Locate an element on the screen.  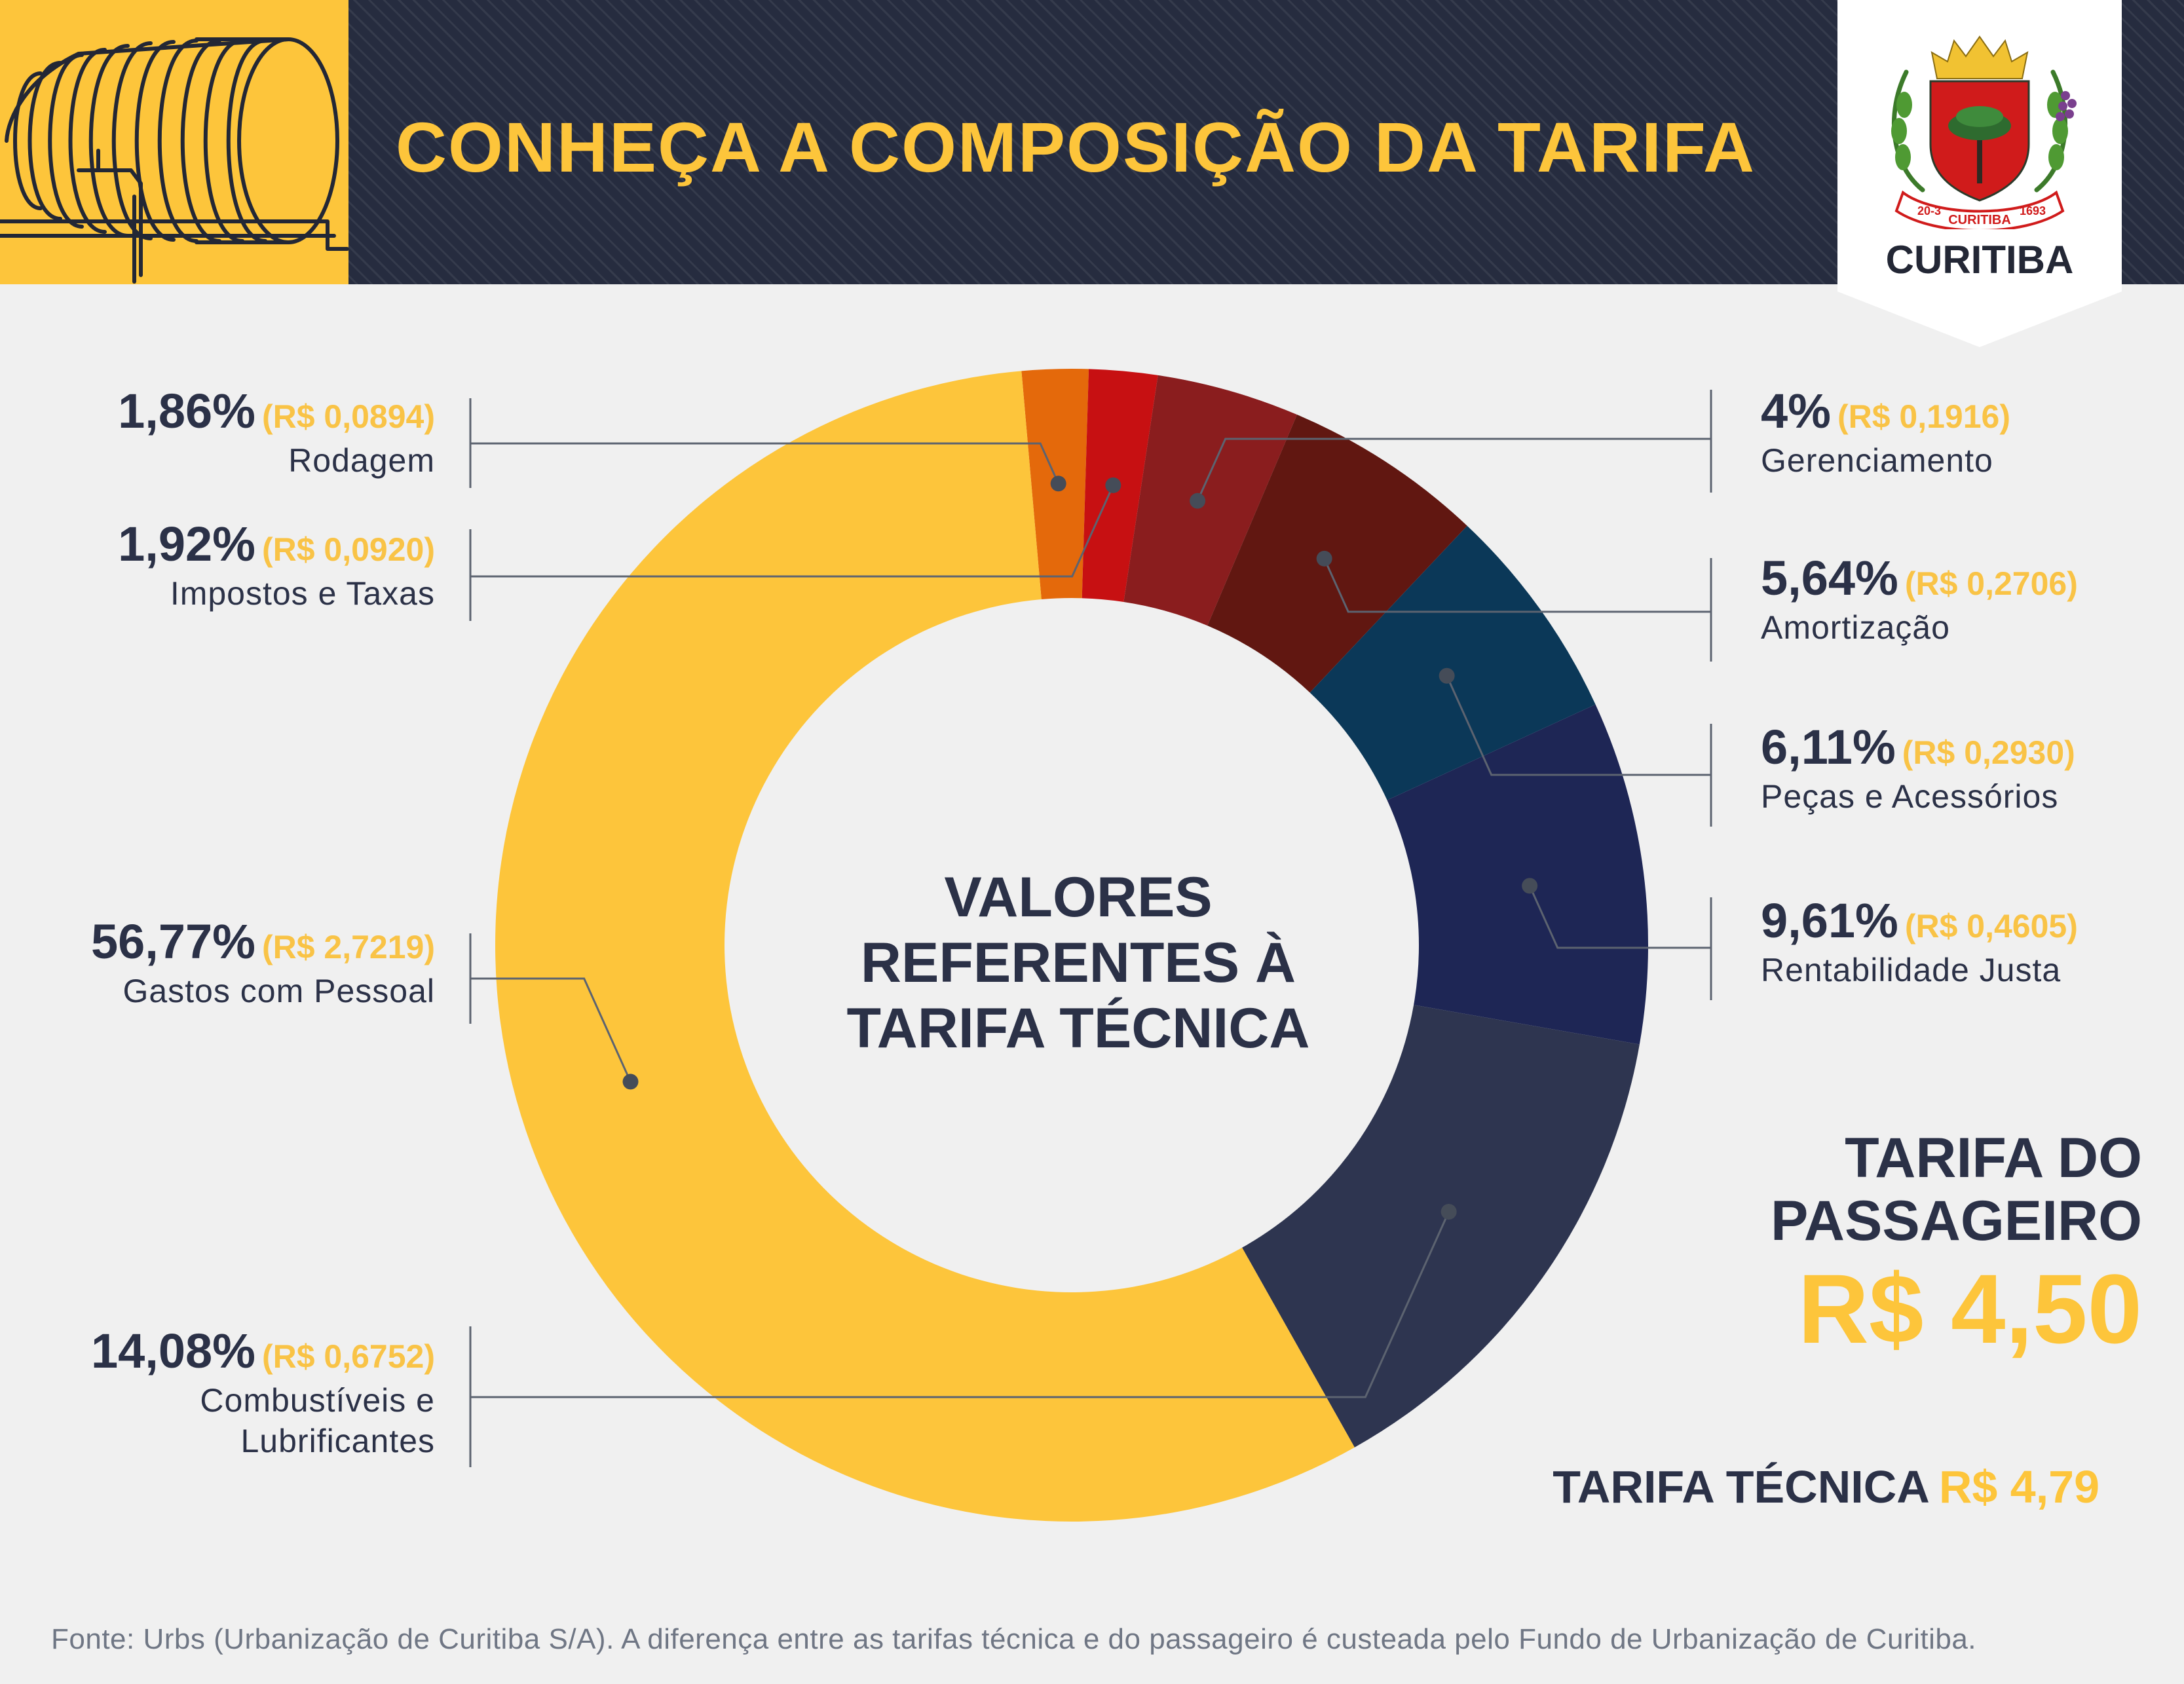
passenger-fare-title-line2: PASSAGEIRO is located at coordinates (1956, 1220).